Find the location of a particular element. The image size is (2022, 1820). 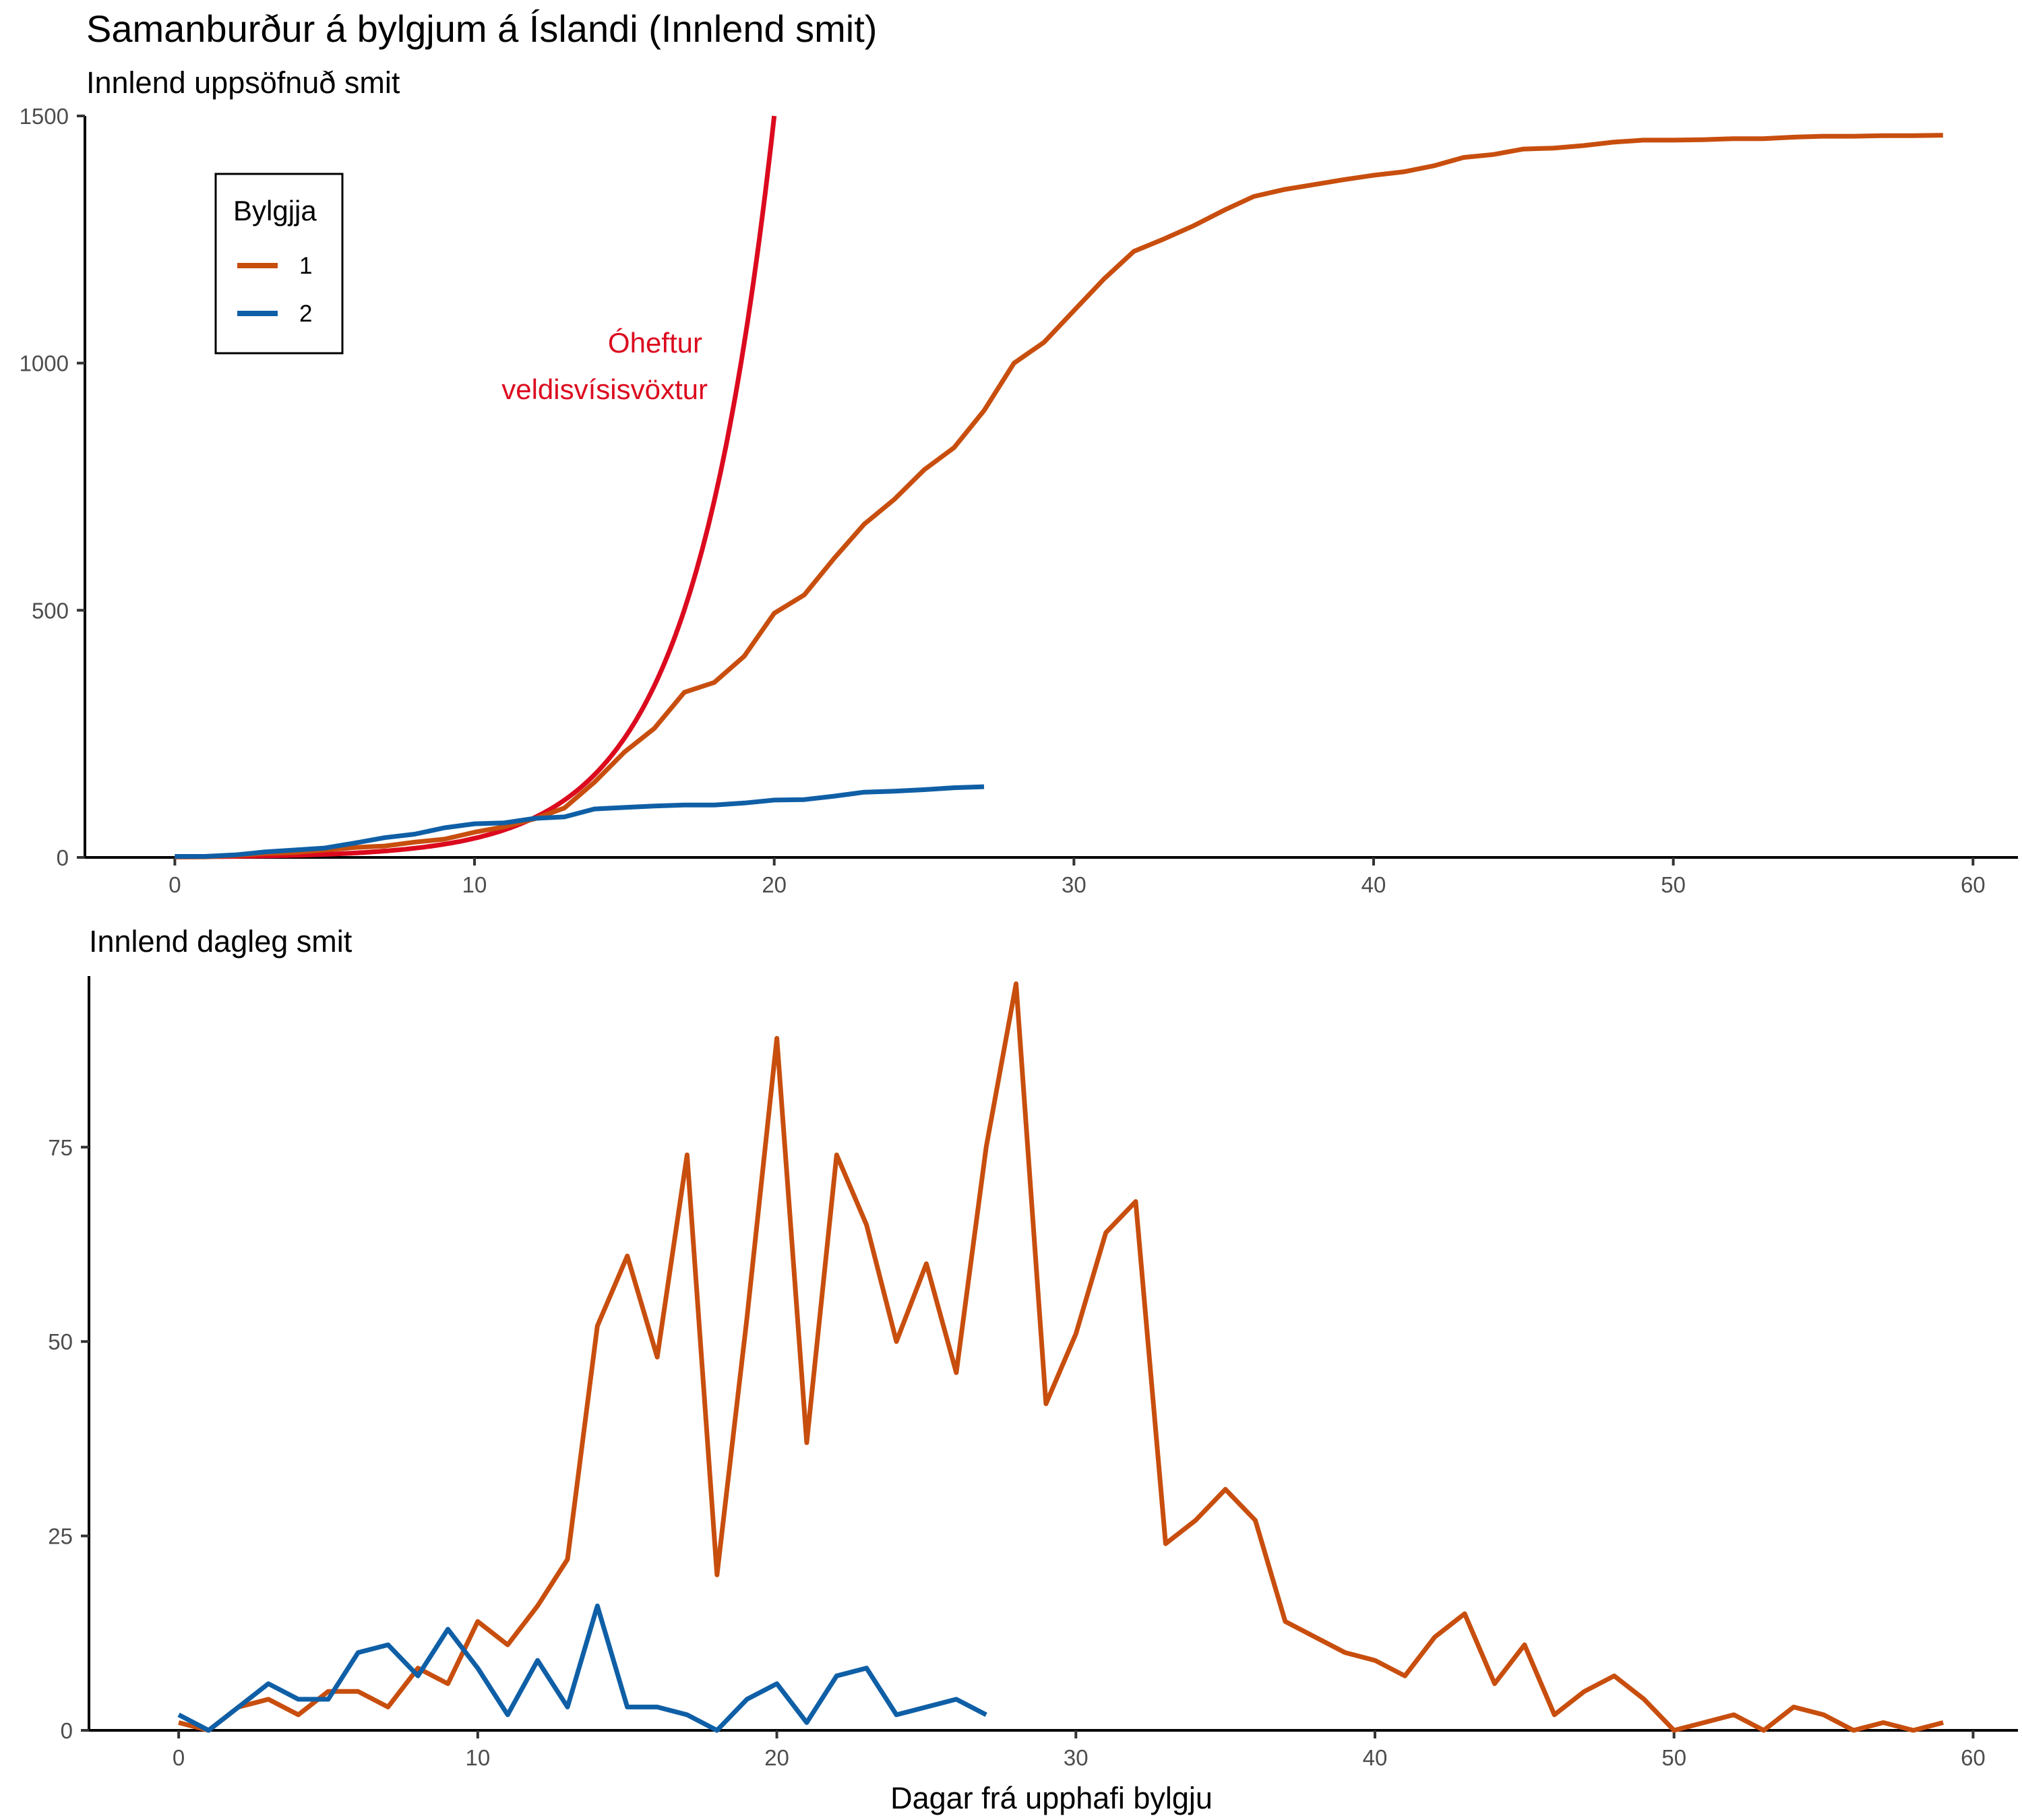

legend-label-2: 2 is located at coordinates (305, 314).